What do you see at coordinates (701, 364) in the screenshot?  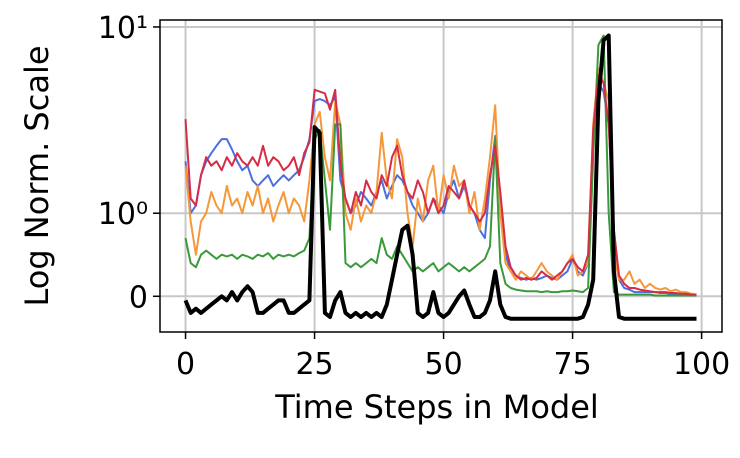 I see `x-tick-label: 100` at bounding box center [701, 364].